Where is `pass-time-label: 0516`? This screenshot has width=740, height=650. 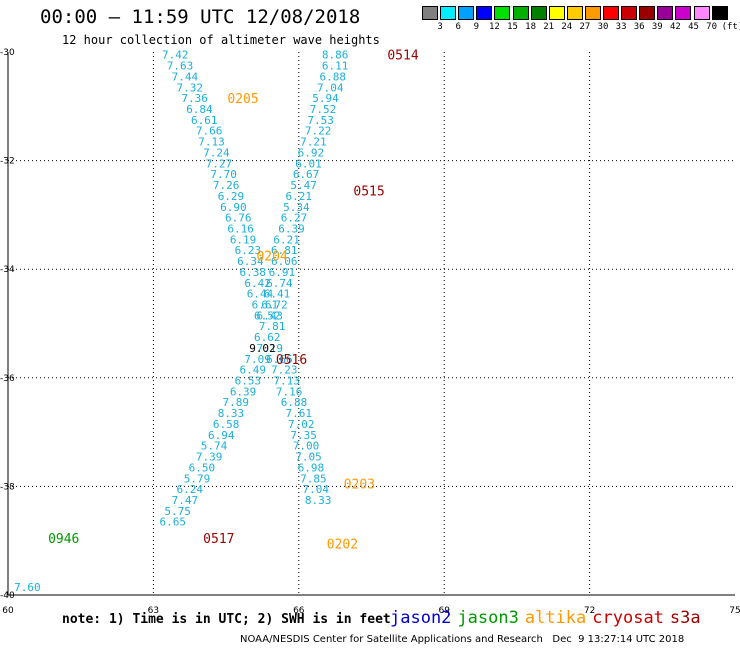
pass-time-label: 0516 is located at coordinates (291, 360).